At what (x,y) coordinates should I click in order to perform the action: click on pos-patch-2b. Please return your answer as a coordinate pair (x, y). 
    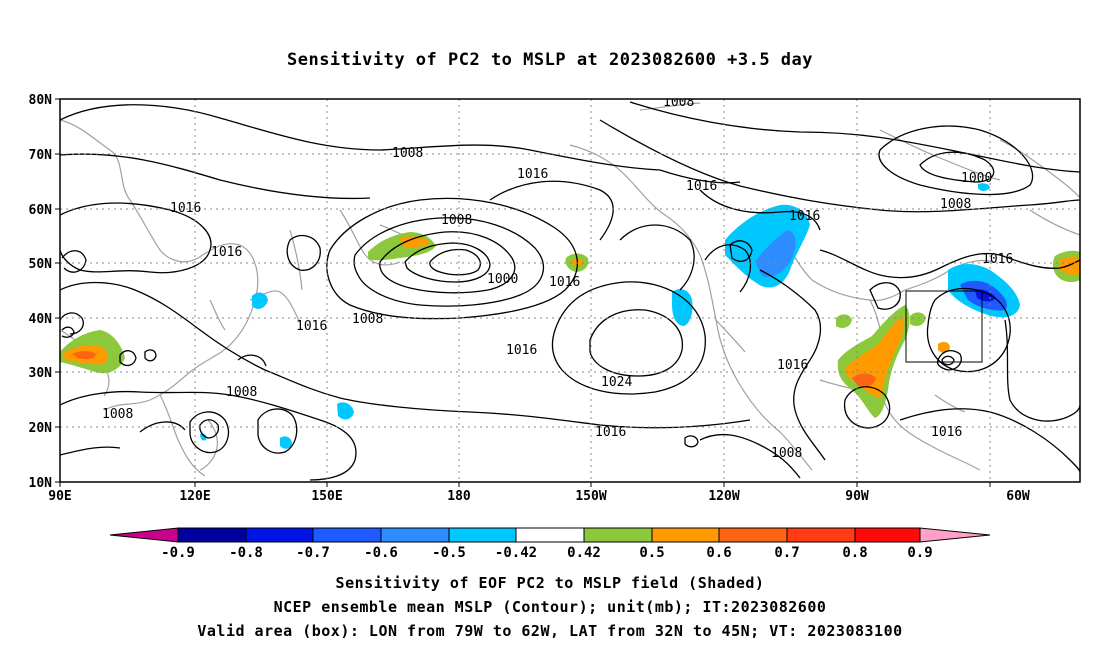
    Looking at the image, I should click on (415, 242).